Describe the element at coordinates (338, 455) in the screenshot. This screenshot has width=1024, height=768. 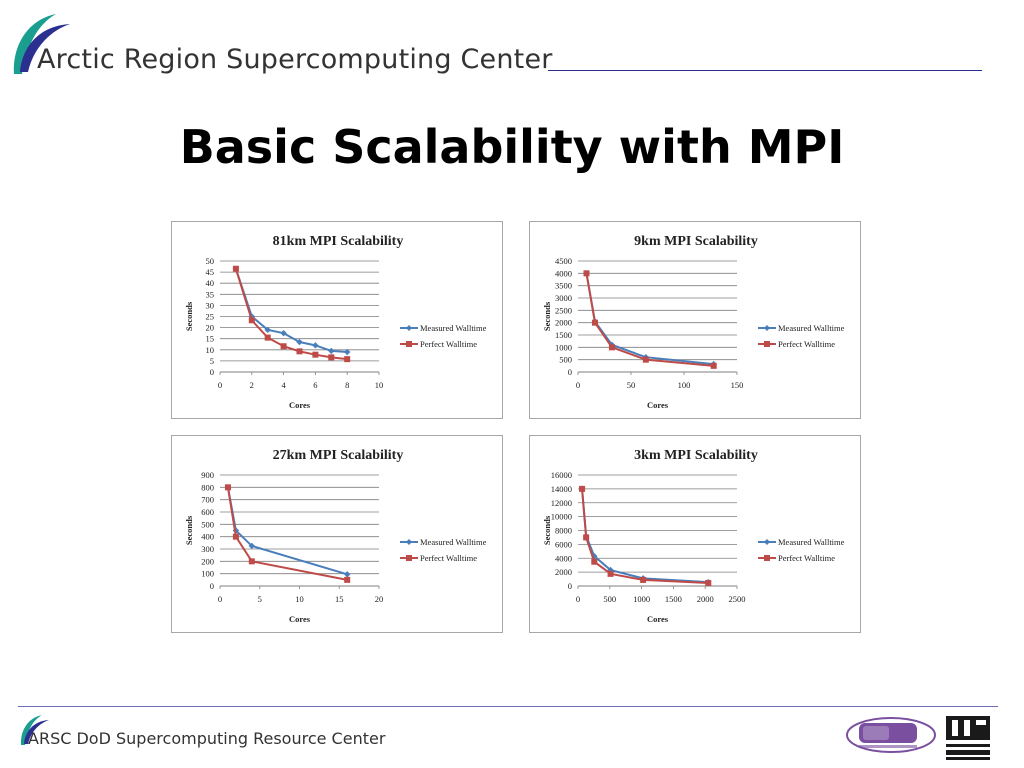
I see `chart-title: 27km MPI Scalability` at that location.